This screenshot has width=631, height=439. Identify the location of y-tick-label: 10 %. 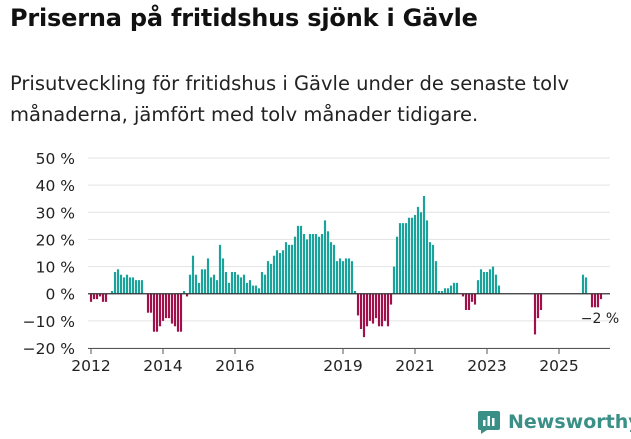
(55, 268).